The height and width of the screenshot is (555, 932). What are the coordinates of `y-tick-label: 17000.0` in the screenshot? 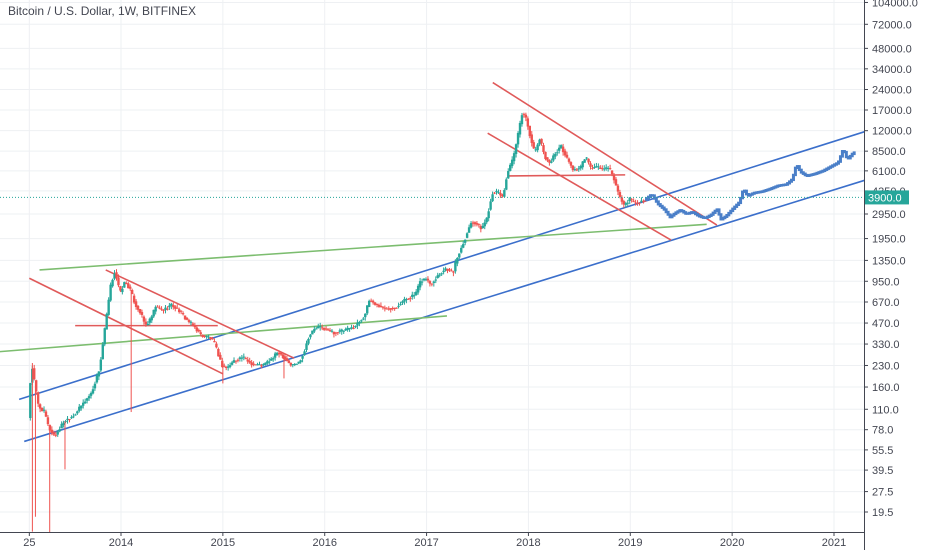 It's located at (892, 111).